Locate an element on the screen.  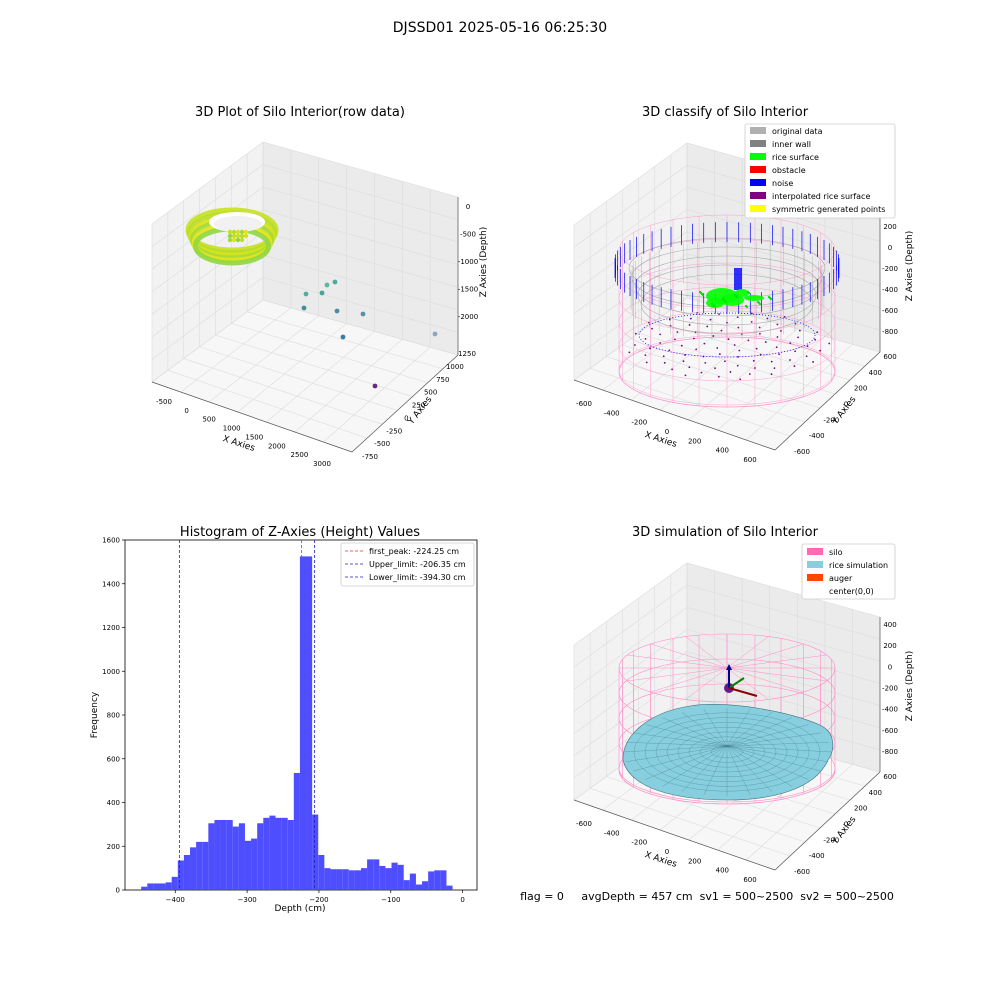
z-tick-label: 0 is located at coordinates (890, 667).